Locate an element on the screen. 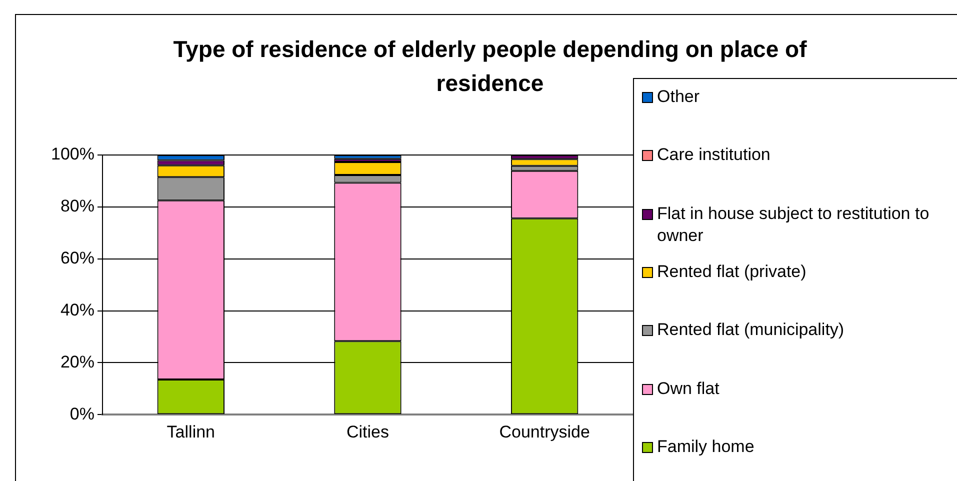  x-tick-label: Countryside is located at coordinates (544, 432).